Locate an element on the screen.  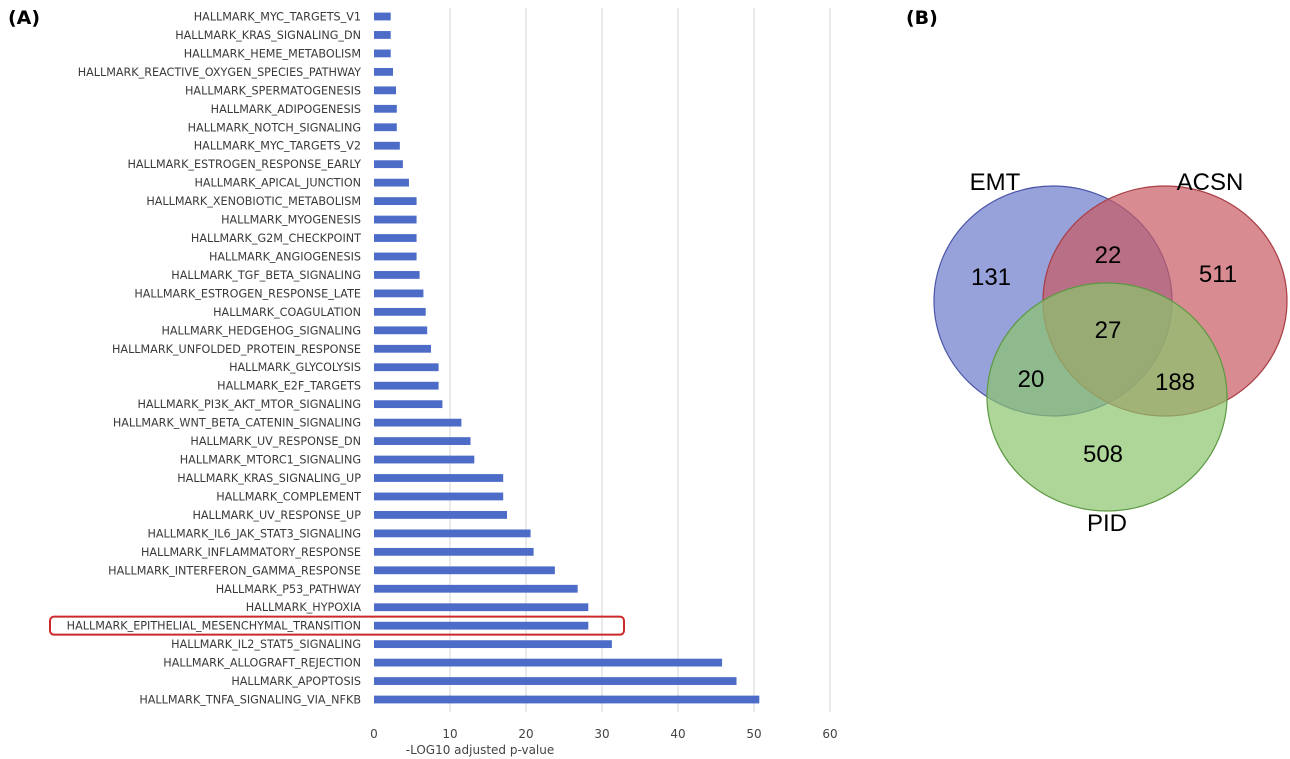
category-label-hallmark-e2f-targets: HALLMARK_E2F_TARGETS is located at coordinates (289, 386).